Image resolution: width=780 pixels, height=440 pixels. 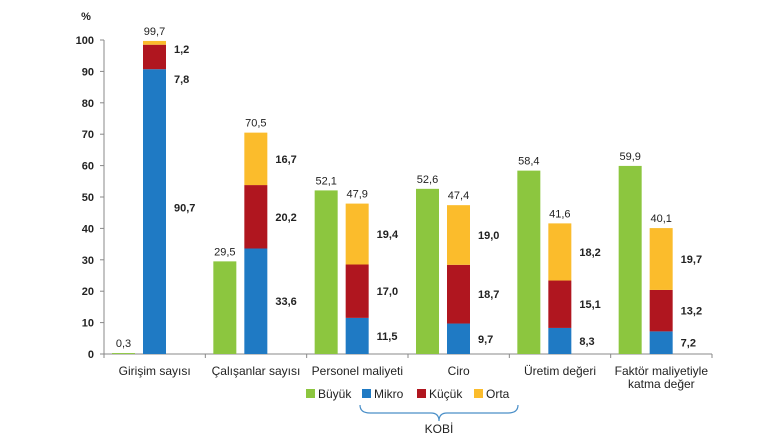 What do you see at coordinates (88, 261) in the screenshot?
I see `y-tick-label: 30` at bounding box center [88, 261].